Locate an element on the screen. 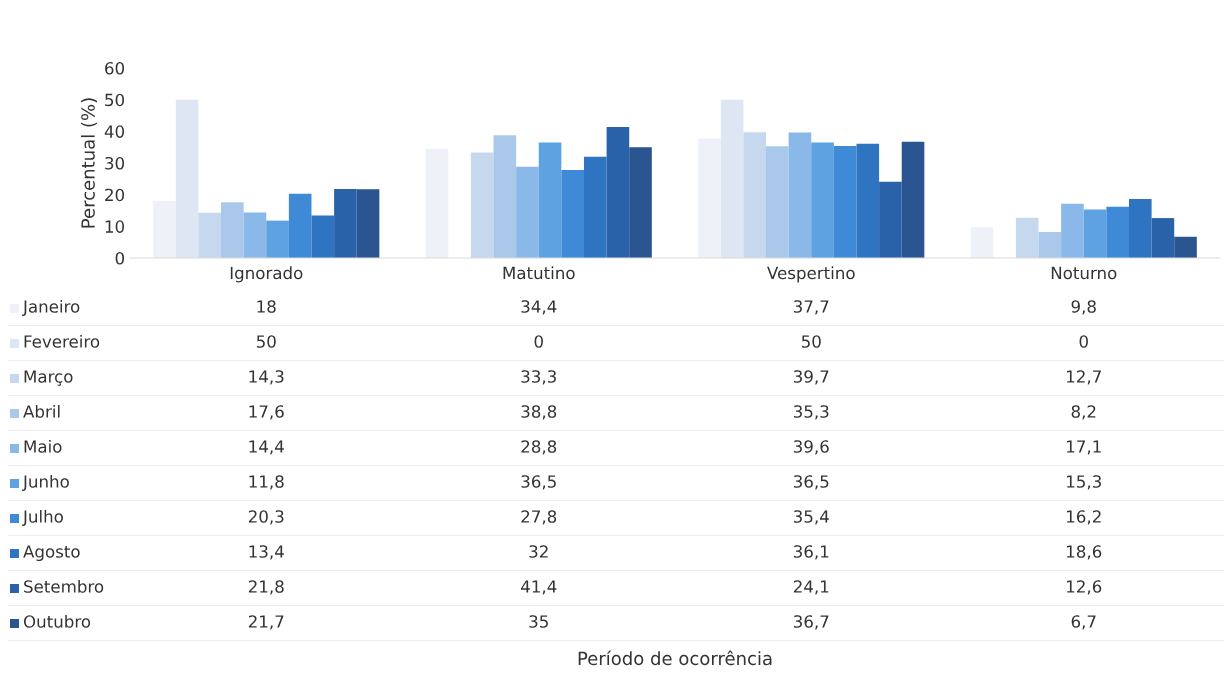  data-label: 41,4 is located at coordinates (539, 587).